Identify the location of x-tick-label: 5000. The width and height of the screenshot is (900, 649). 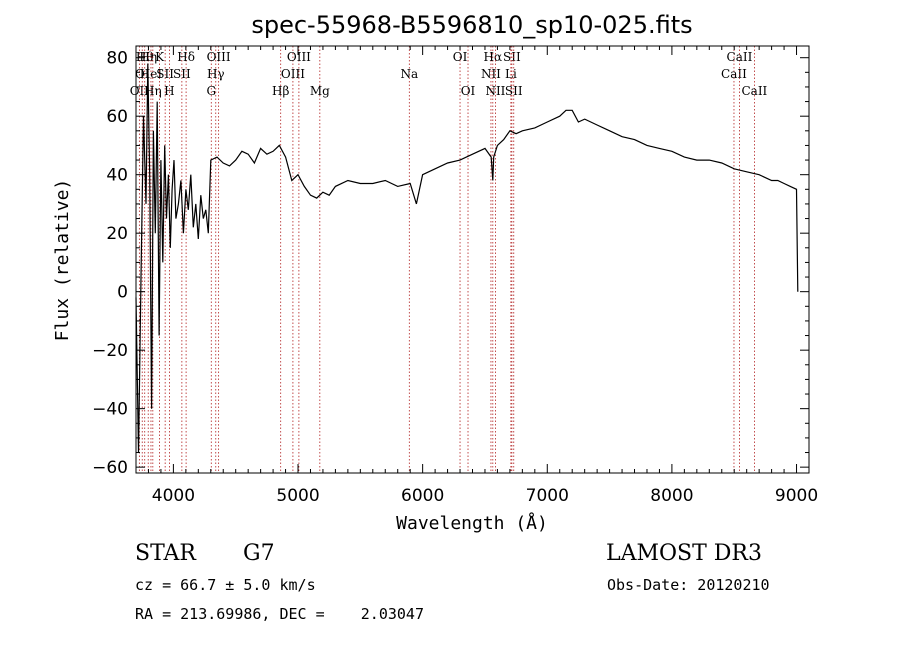
(297, 496).